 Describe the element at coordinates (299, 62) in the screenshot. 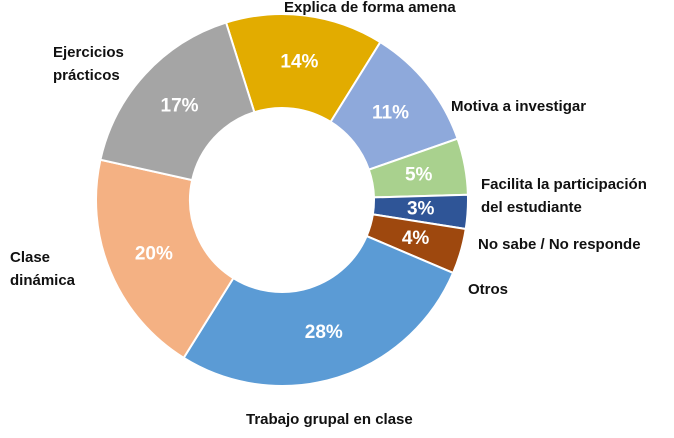

I see `pct-label-explica-de-forma-amena: 14%` at that location.